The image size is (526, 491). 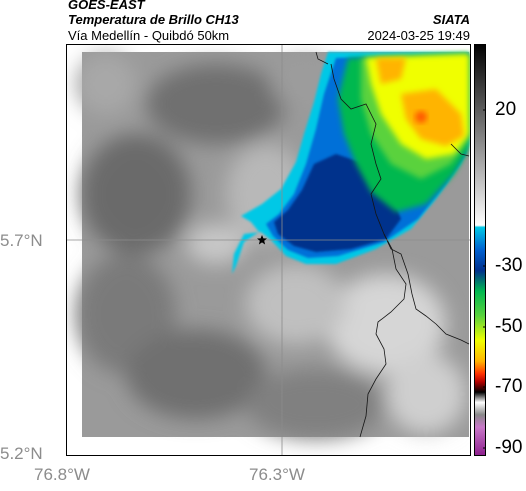 What do you see at coordinates (451, 19) in the screenshot?
I see `source-label: SIATA` at bounding box center [451, 19].